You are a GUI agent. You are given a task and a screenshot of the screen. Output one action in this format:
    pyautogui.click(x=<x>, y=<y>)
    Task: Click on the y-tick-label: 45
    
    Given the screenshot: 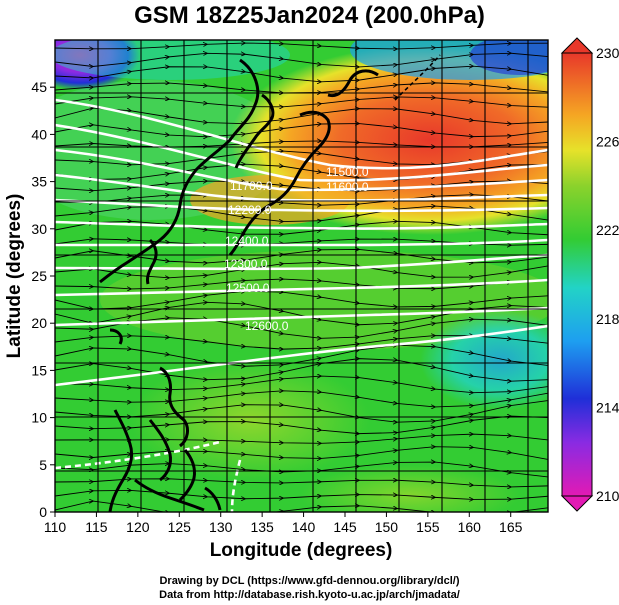 What is the action you would take?
    pyautogui.click(x=39, y=87)
    